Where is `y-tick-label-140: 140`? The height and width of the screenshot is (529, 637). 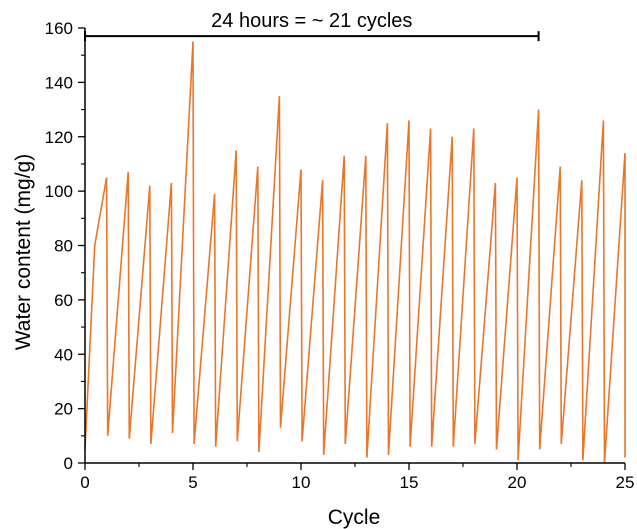
y-tick-label-140: 140 is located at coordinates (59, 82).